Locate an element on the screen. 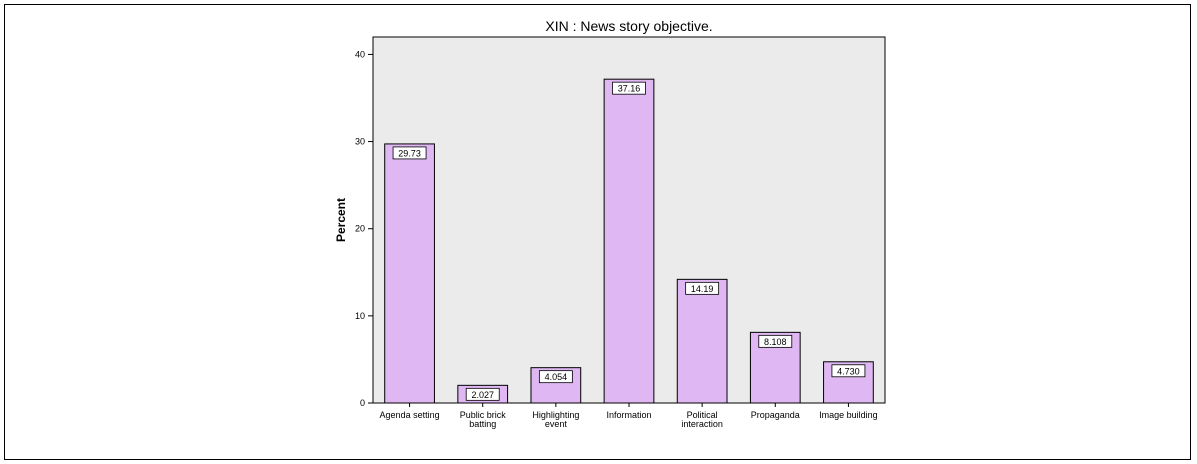 This screenshot has width=1197, height=464. category-label: Information is located at coordinates (628, 415).